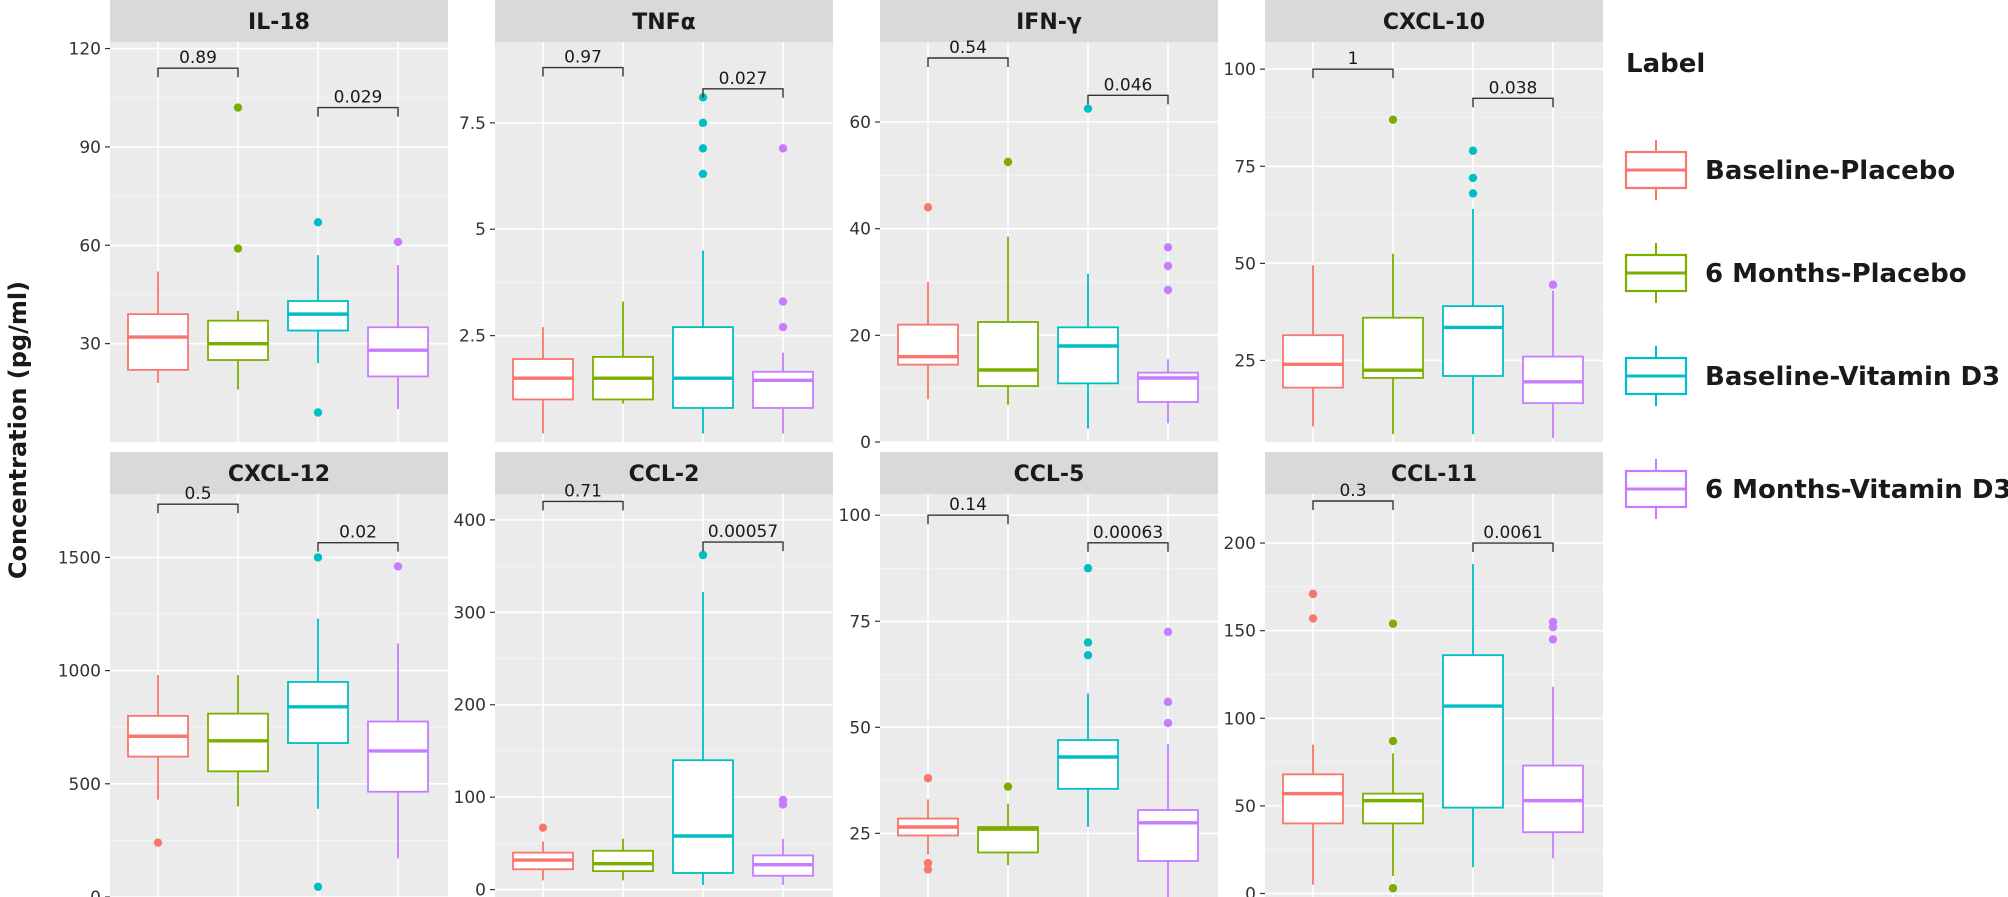 The height and width of the screenshot is (897, 2008). Describe the element at coordinates (1245, 807) in the screenshot. I see `y-tick-label: 50` at that location.